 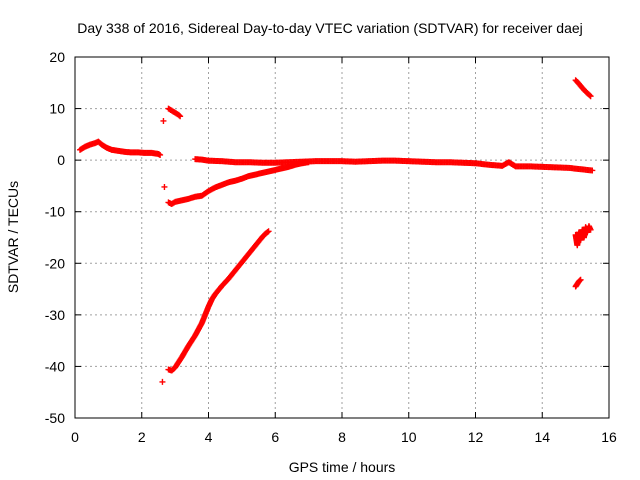 What do you see at coordinates (275, 437) in the screenshot?
I see `x-tick-label: 6` at bounding box center [275, 437].